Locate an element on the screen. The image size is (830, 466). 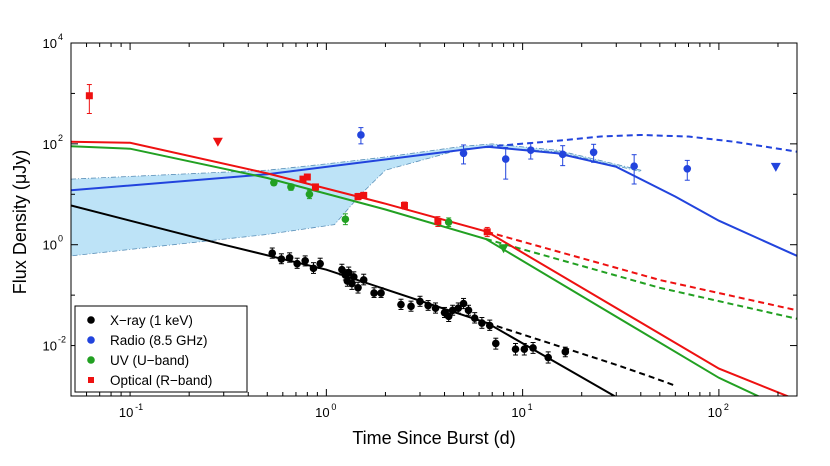
y-tick-exponent: 2 is located at coordinates (60, 138).